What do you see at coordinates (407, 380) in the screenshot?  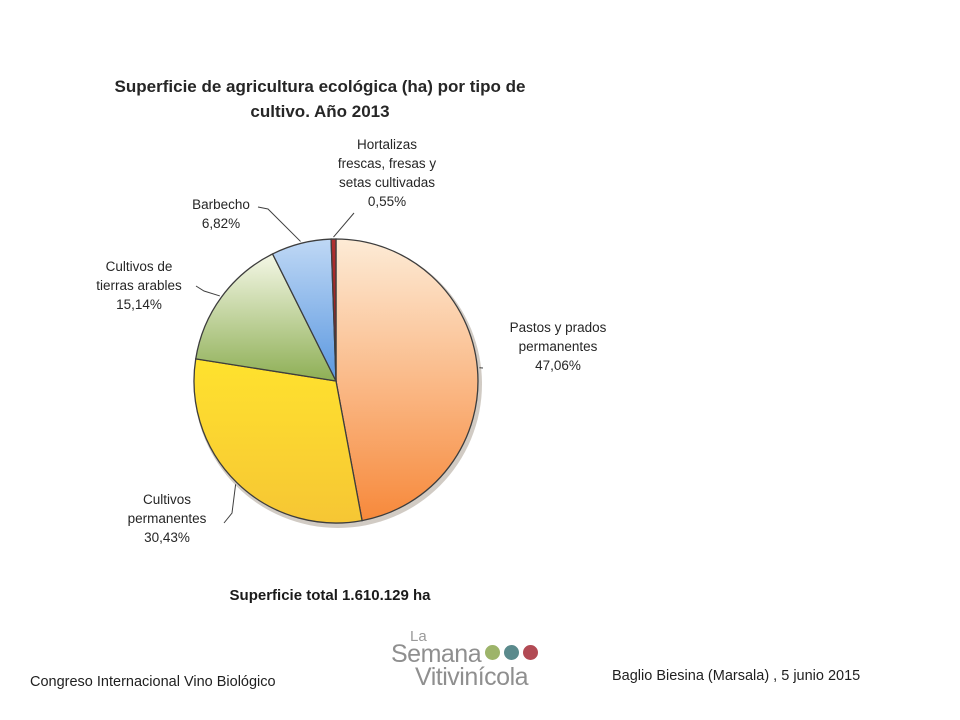 I see `pie-slice-pastos` at bounding box center [407, 380].